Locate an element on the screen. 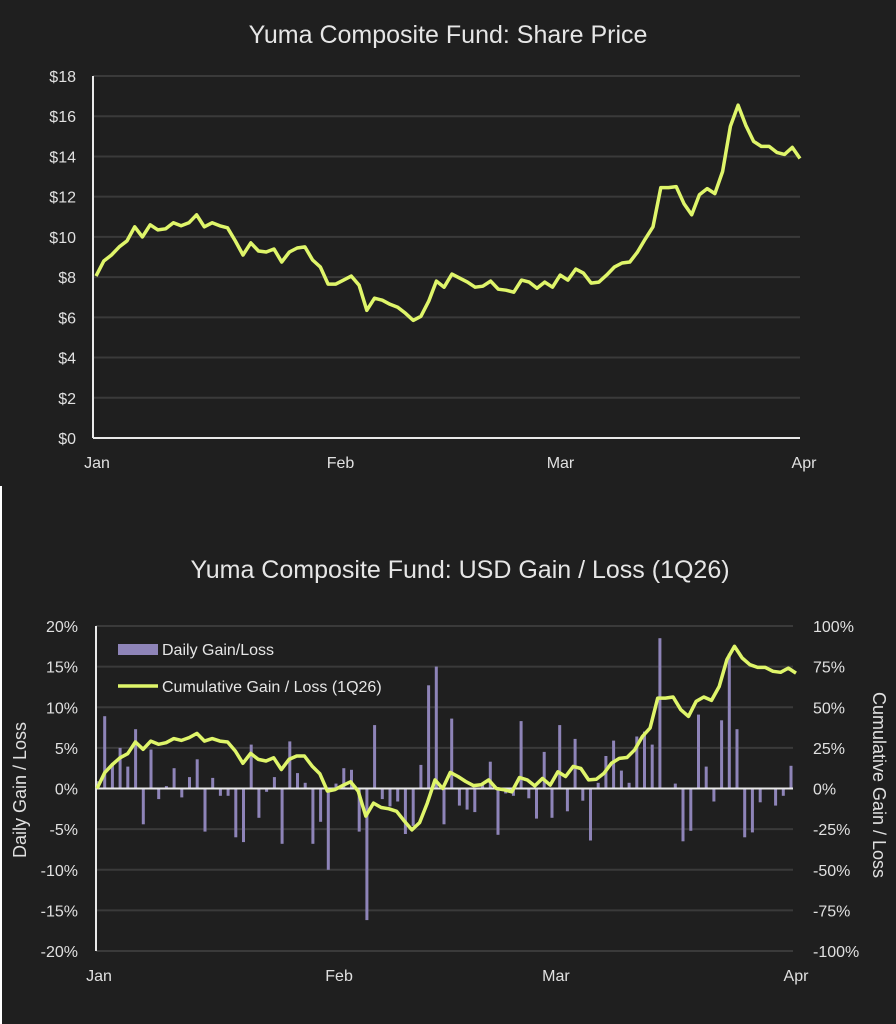 This screenshot has width=896, height=1024. y-tick-label: $14 is located at coordinates (62, 157).